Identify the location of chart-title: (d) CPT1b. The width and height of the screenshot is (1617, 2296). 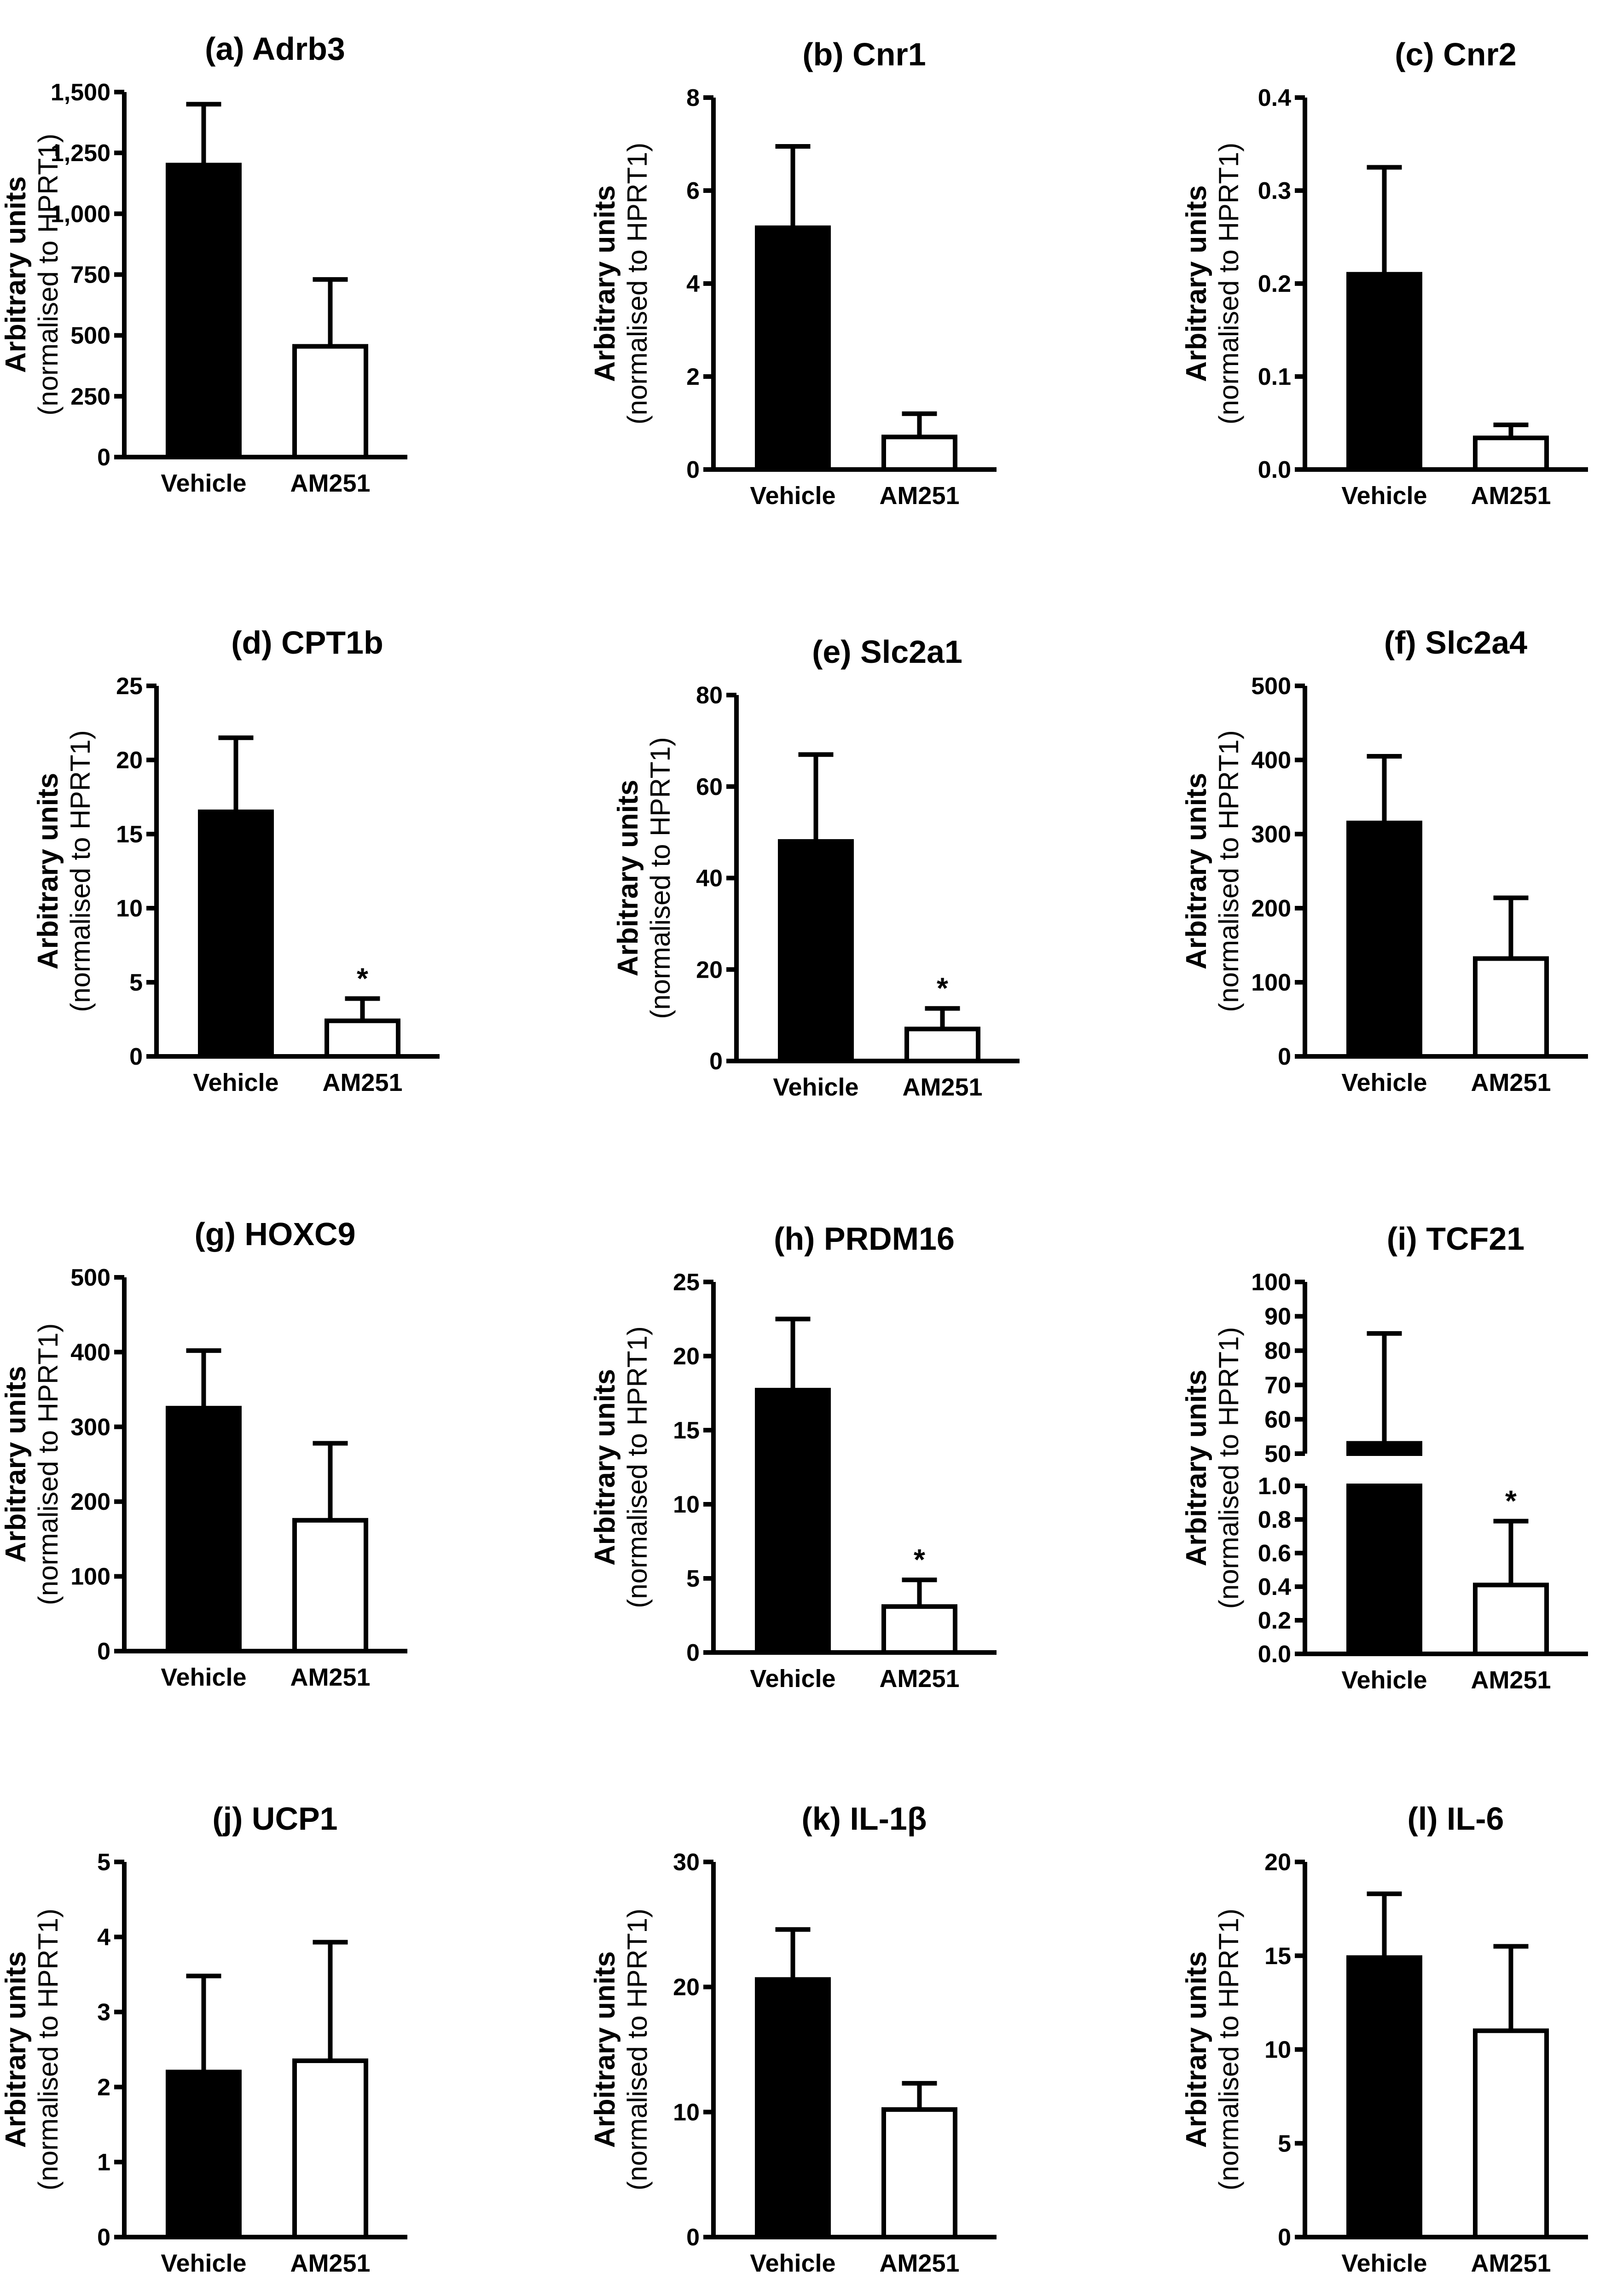
(307, 643).